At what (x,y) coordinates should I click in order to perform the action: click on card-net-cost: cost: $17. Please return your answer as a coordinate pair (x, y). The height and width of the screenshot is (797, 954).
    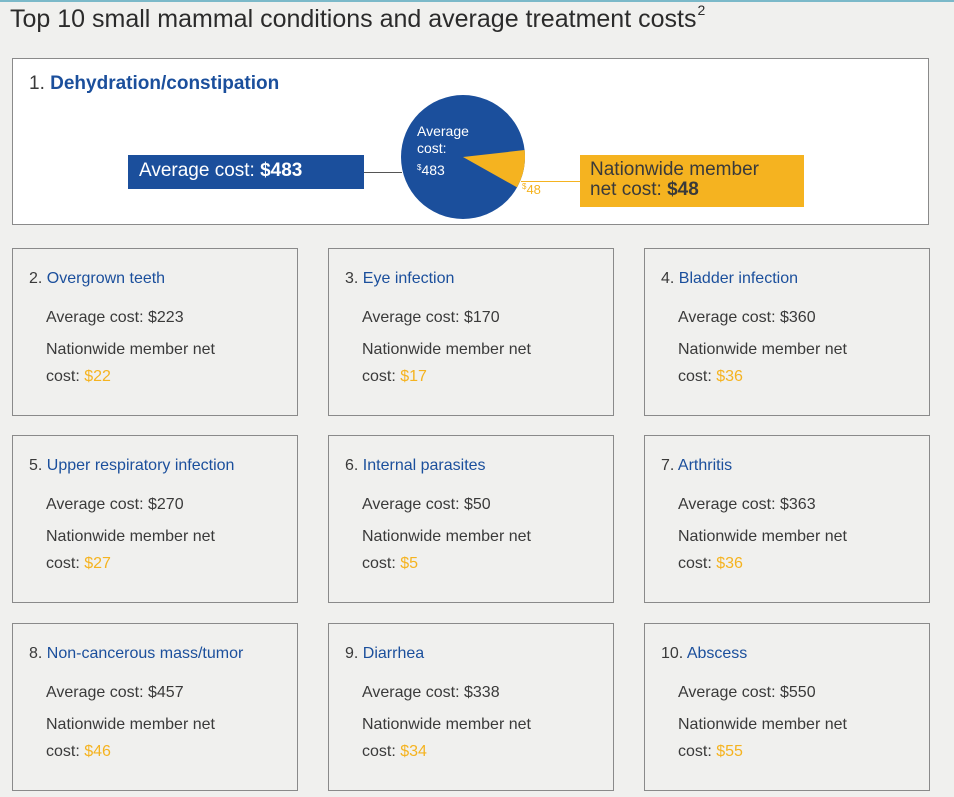
    Looking at the image, I should click on (394, 377).